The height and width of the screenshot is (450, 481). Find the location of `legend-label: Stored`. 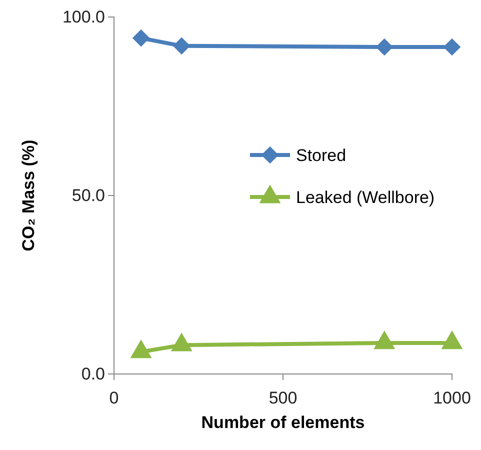

legend-label: Stored is located at coordinates (321, 155).